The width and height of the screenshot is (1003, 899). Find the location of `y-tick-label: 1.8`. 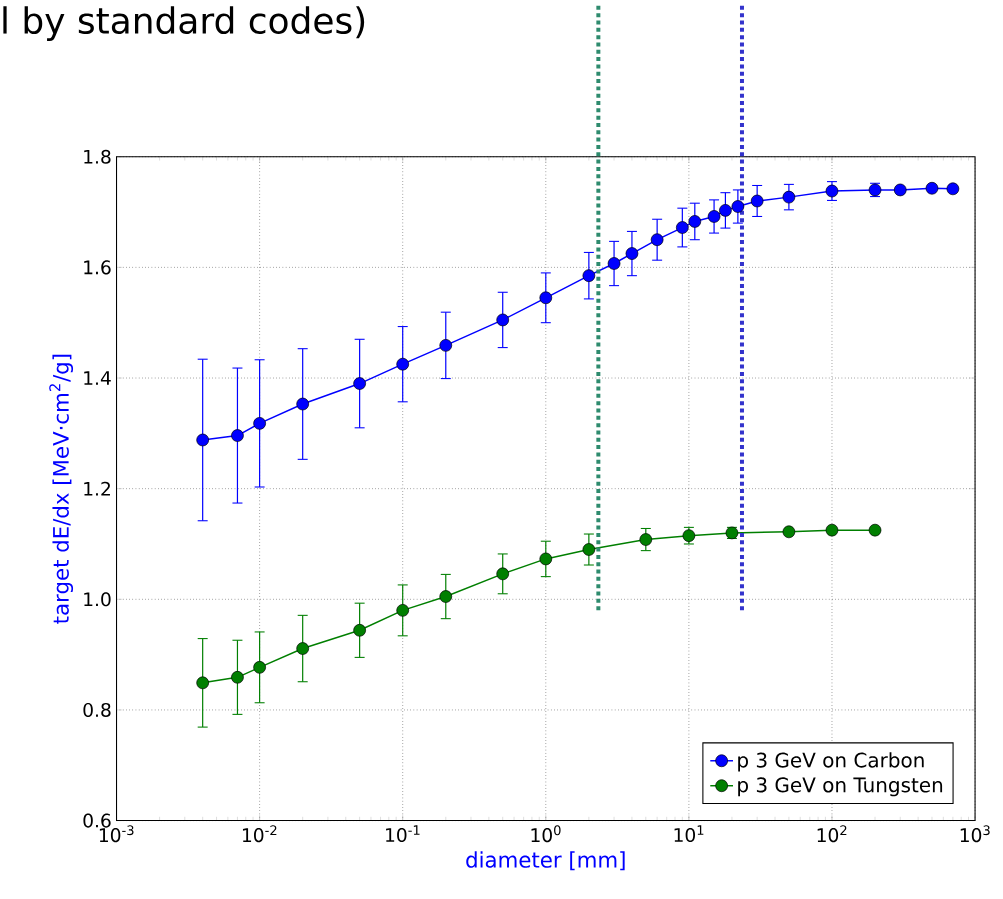

y-tick-label: 1.8 is located at coordinates (97, 156).